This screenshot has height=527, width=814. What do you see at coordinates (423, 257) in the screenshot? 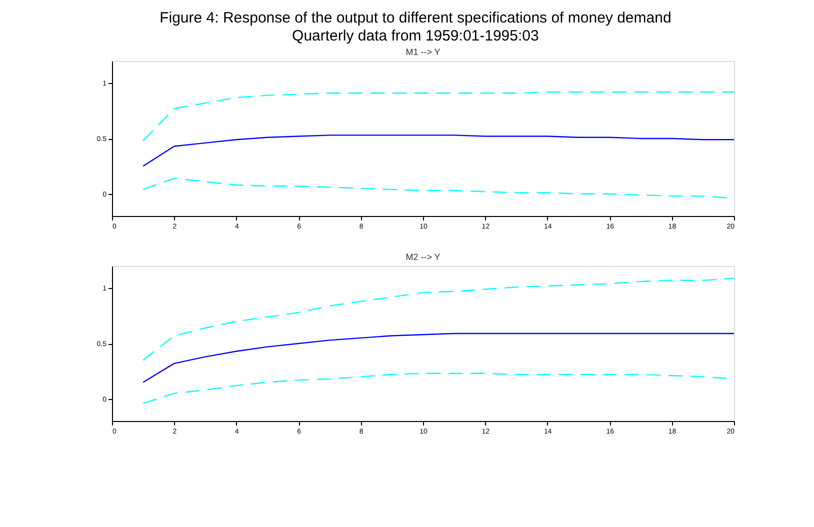
I see `chart-title: M2 --> Y` at bounding box center [423, 257].